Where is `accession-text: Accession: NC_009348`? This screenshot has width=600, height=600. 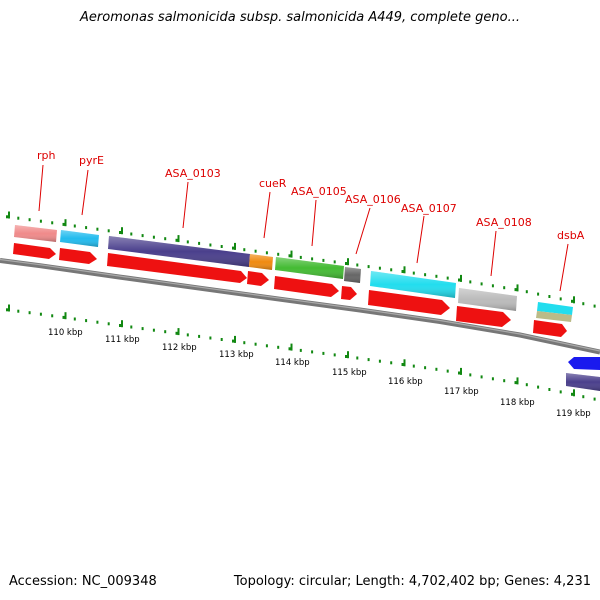 accession-text: Accession: NC_009348 is located at coordinates (83, 581).